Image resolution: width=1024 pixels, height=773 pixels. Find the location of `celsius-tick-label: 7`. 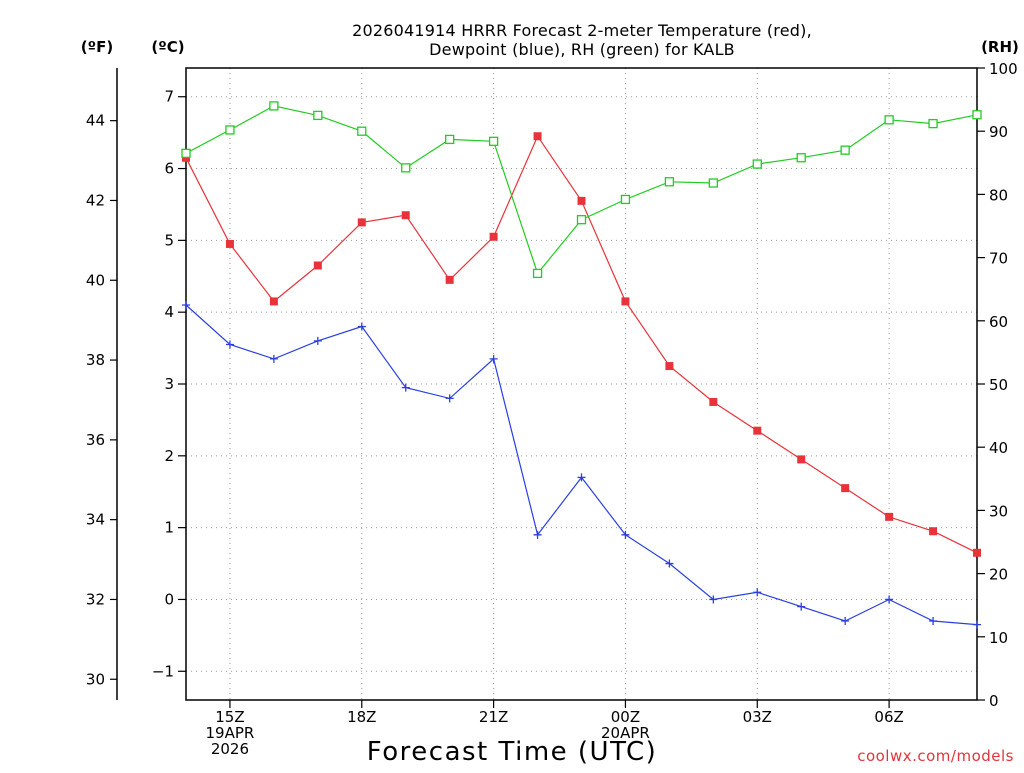

celsius-tick-label: 7 is located at coordinates (169, 97).